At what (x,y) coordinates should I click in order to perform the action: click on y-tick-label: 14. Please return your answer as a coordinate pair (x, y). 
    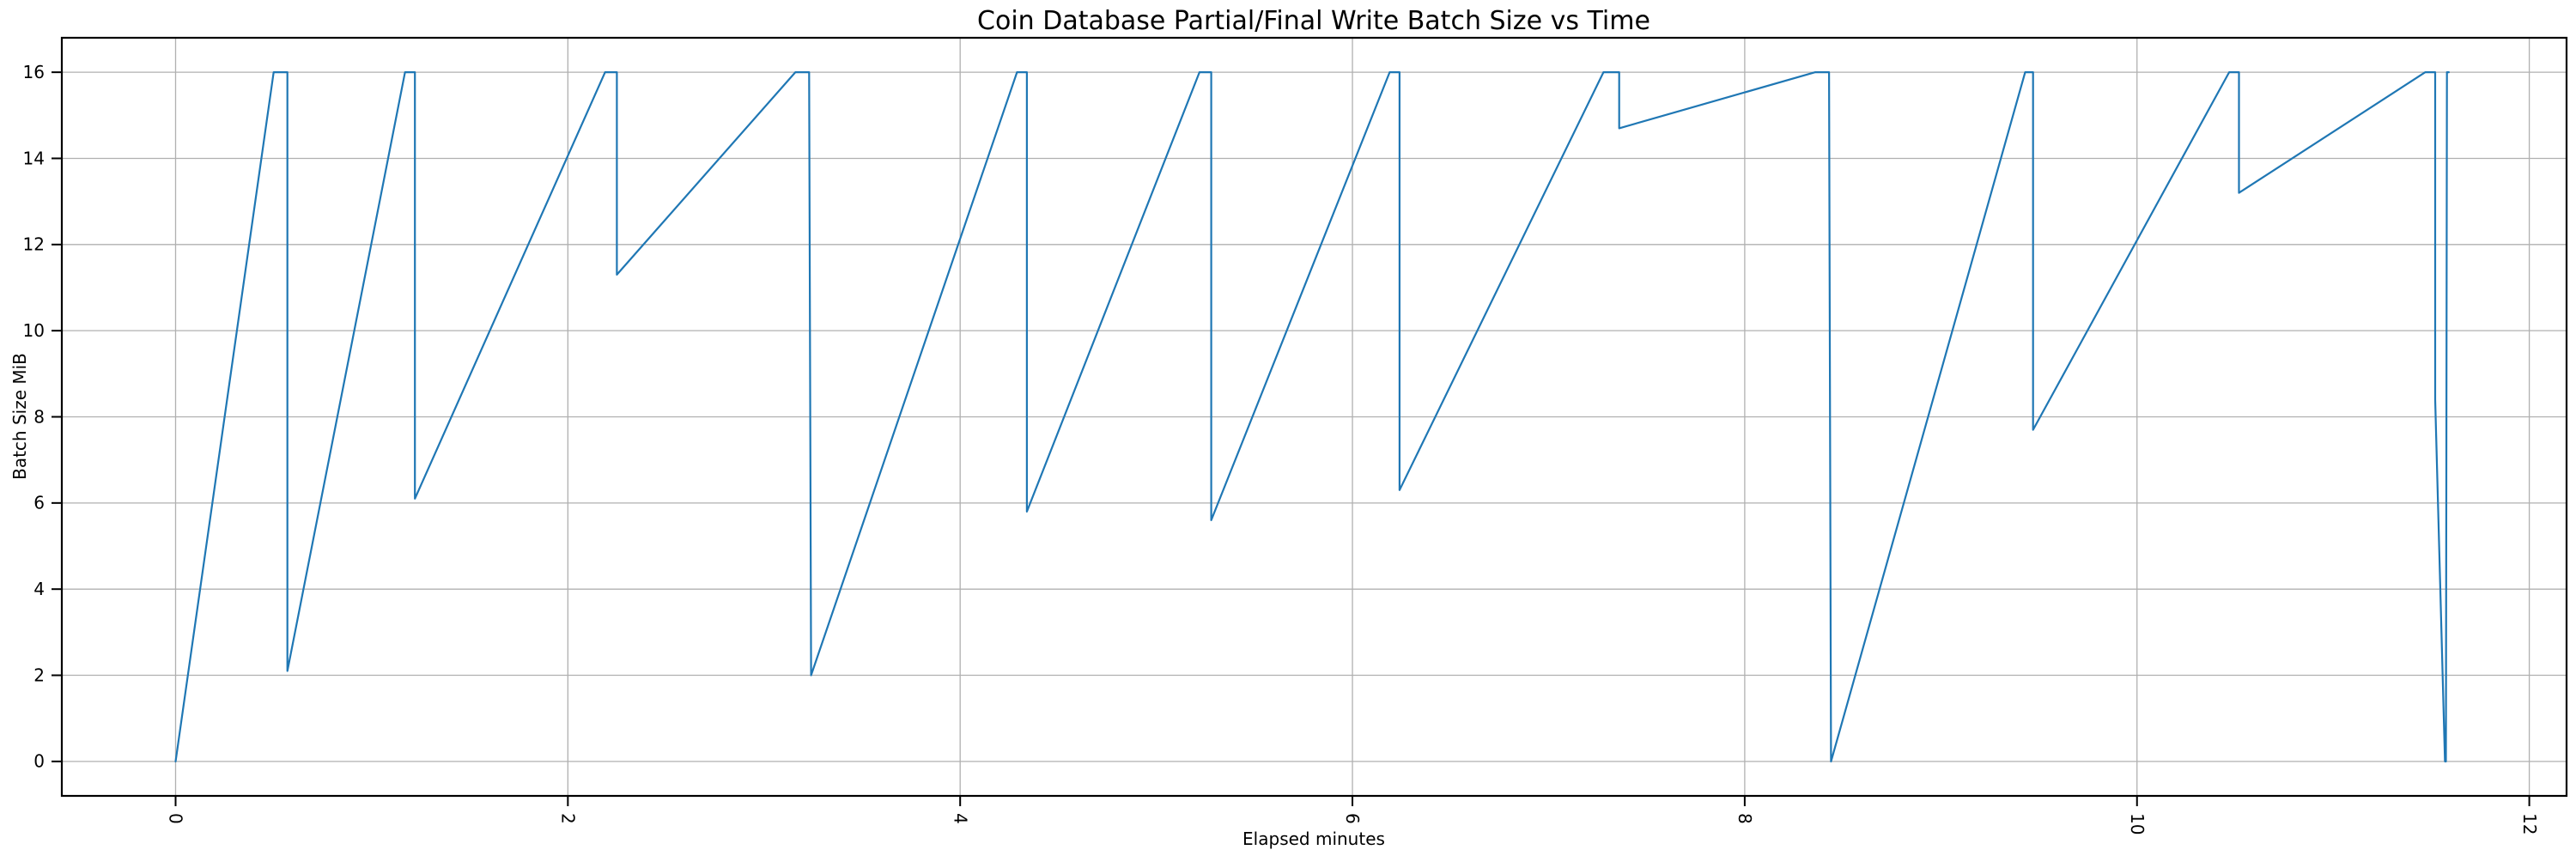
    Looking at the image, I should click on (34, 158).